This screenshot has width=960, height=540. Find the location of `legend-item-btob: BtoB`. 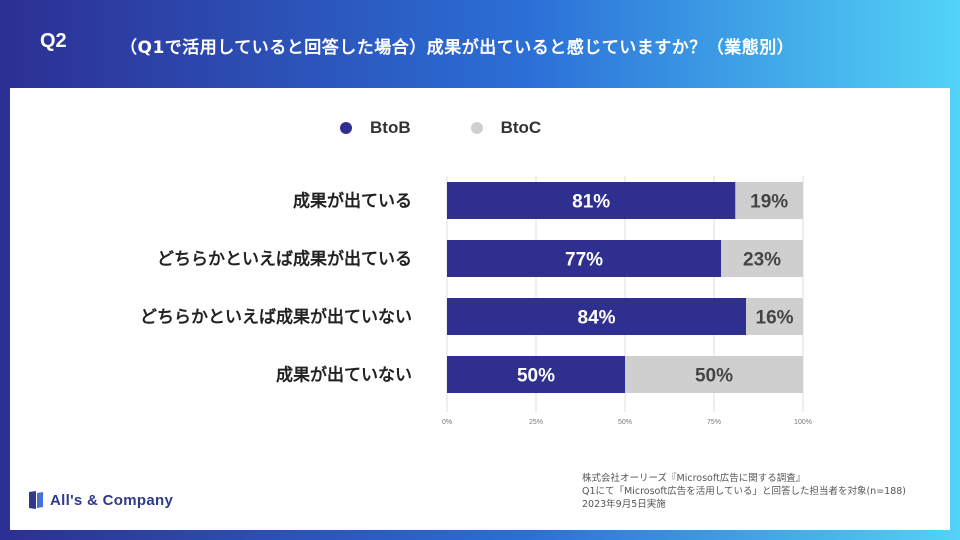

legend-item-btob: BtoB is located at coordinates (375, 128).